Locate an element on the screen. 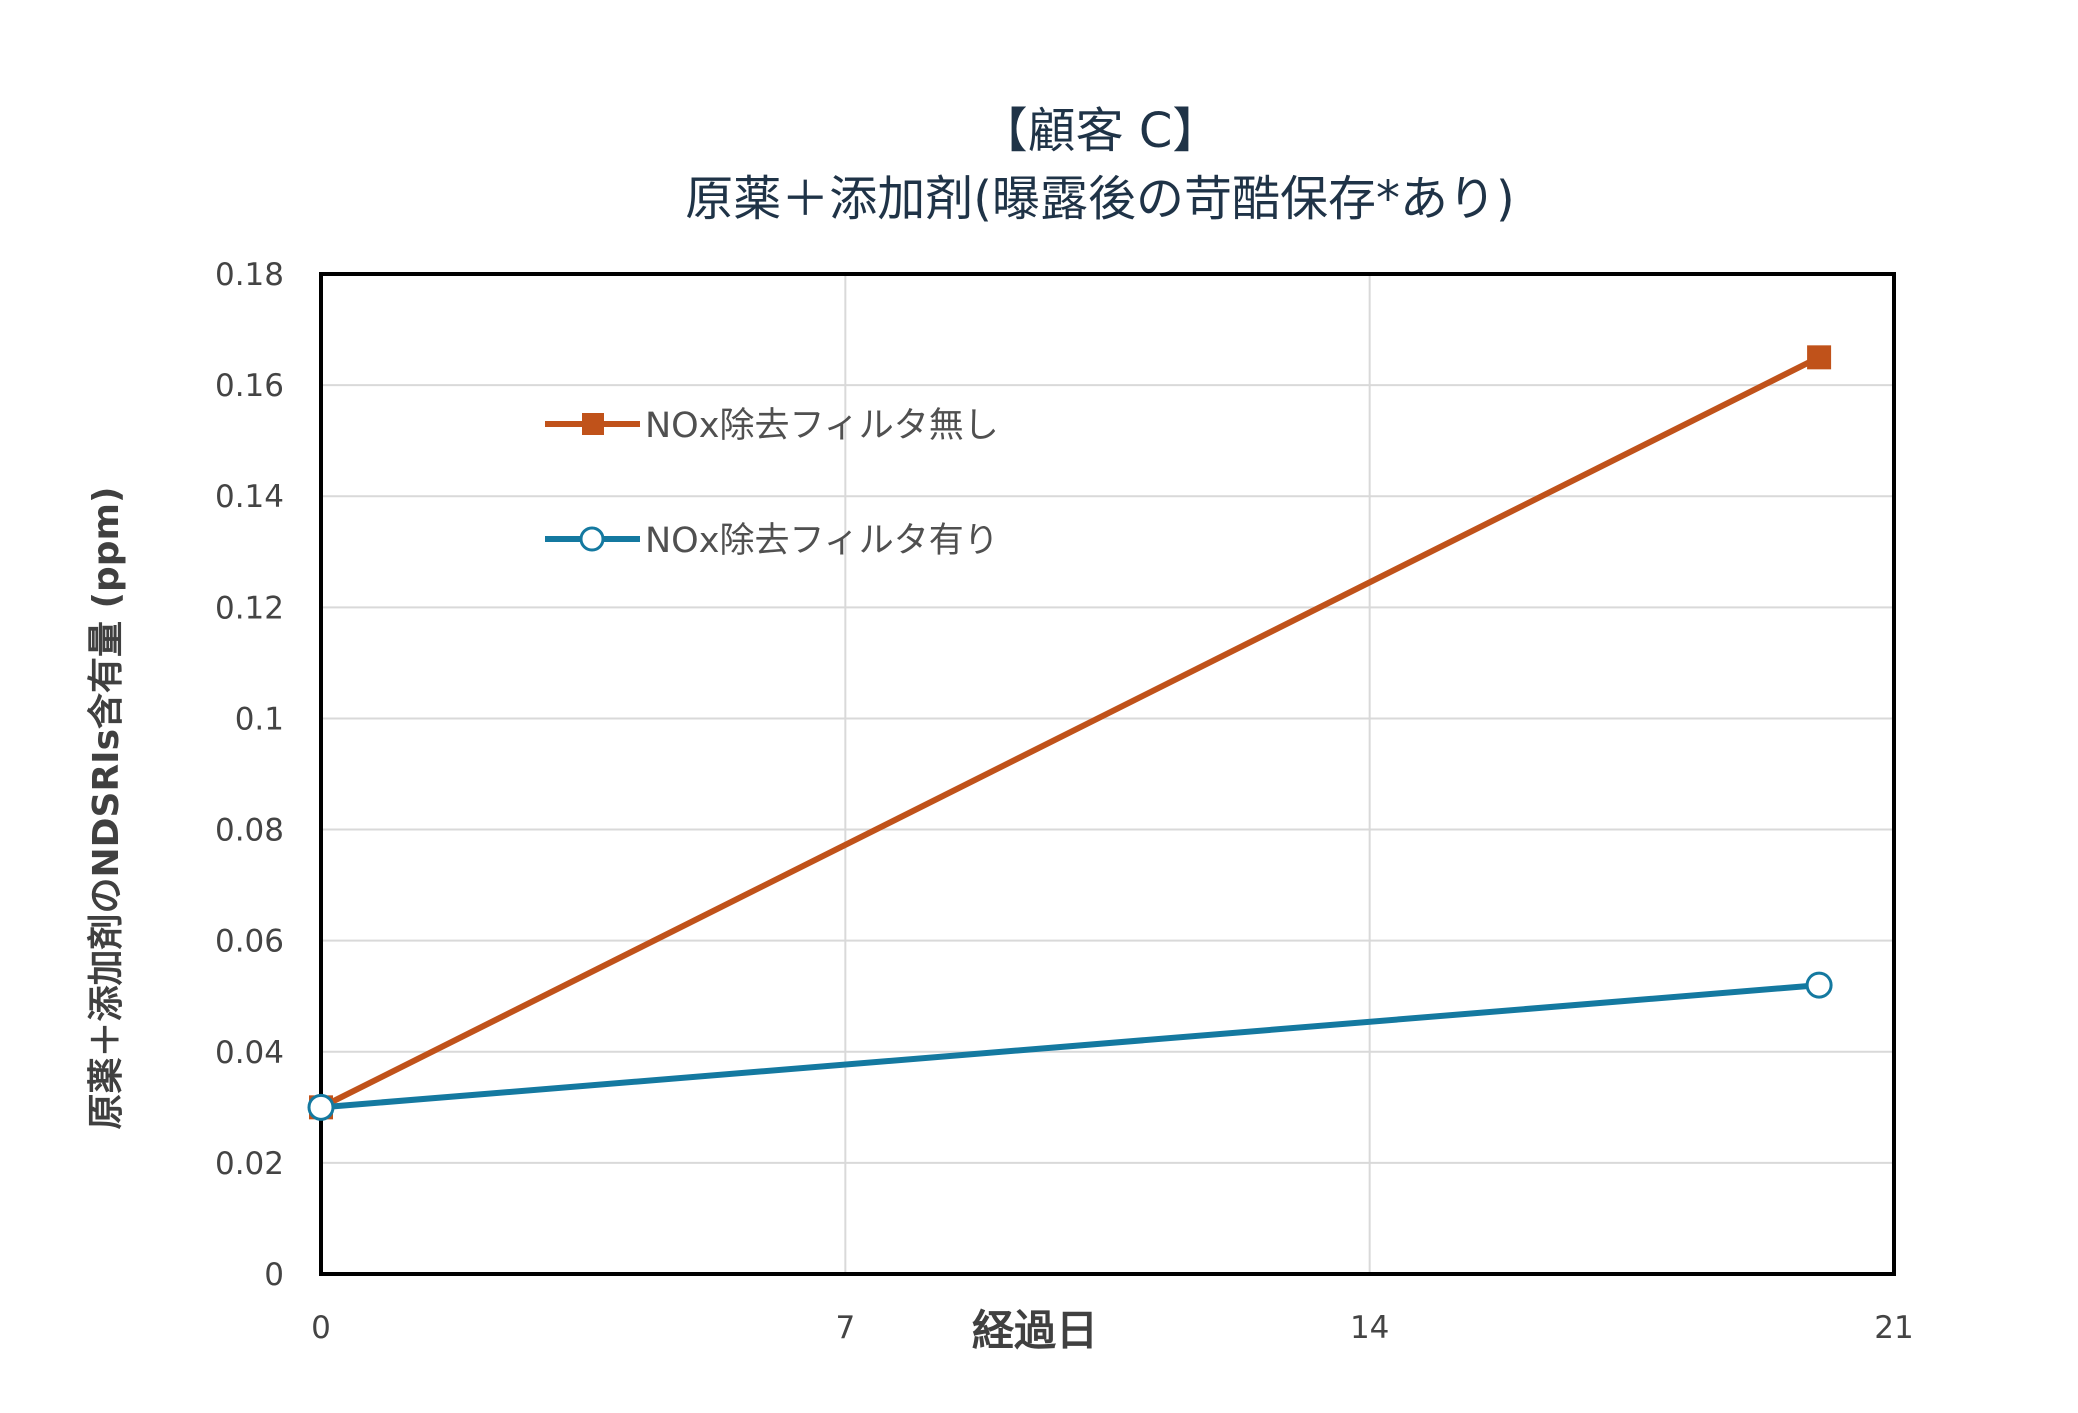 This screenshot has width=2078, height=1413. y-tick-label: 0 is located at coordinates (274, 1275).